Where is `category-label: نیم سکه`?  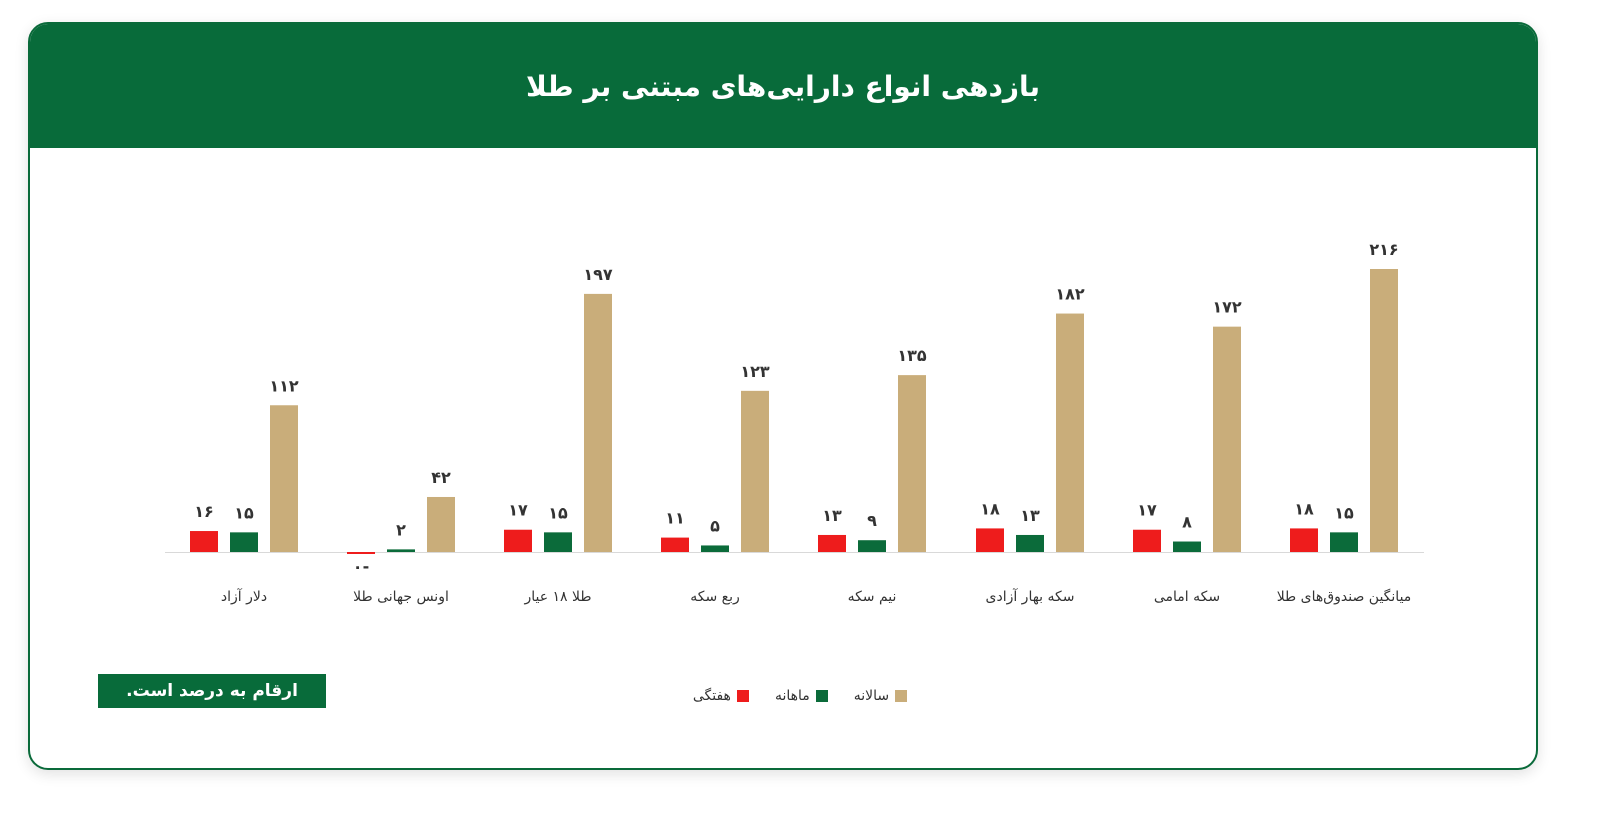
category-label: نیم سکه is located at coordinates (872, 597).